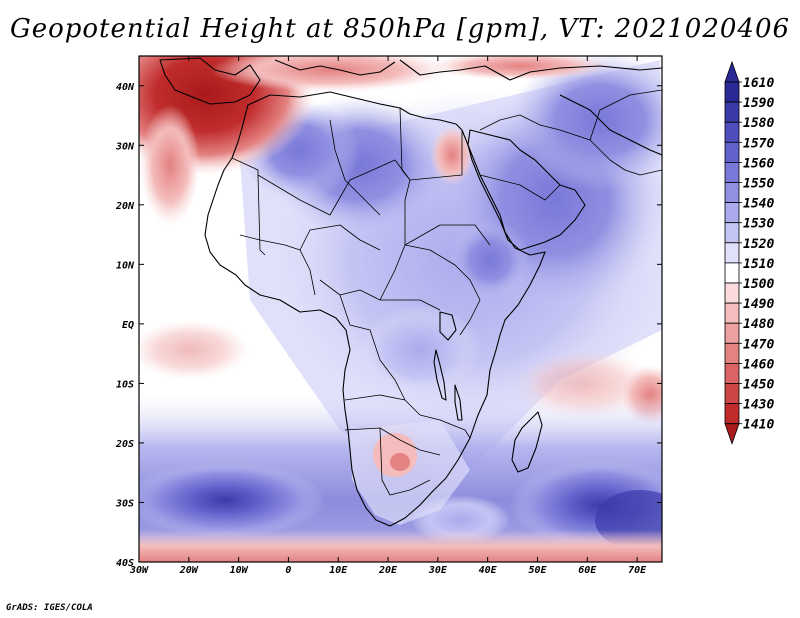  Describe the element at coordinates (338, 570) in the screenshot. I see `x-tick-label: 10E` at that location.